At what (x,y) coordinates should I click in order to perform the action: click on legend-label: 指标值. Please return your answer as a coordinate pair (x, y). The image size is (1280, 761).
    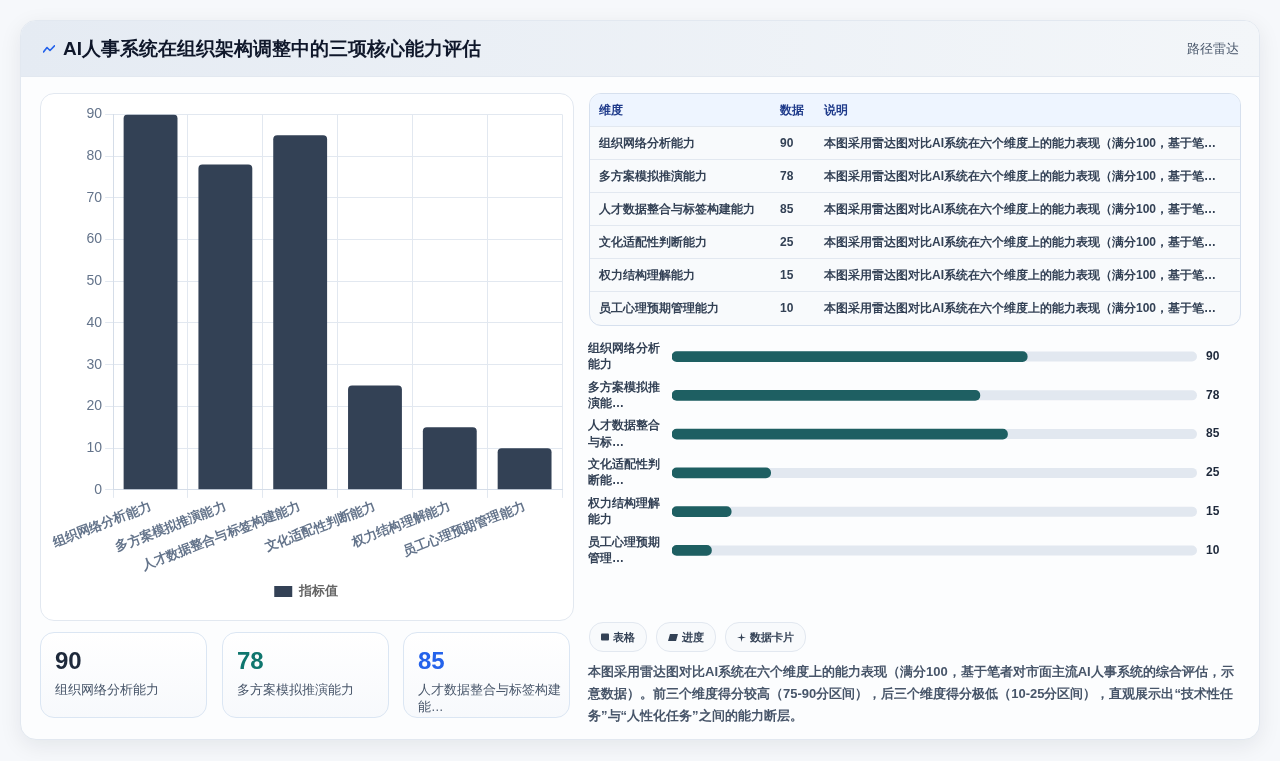
    Looking at the image, I should click on (317, 591).